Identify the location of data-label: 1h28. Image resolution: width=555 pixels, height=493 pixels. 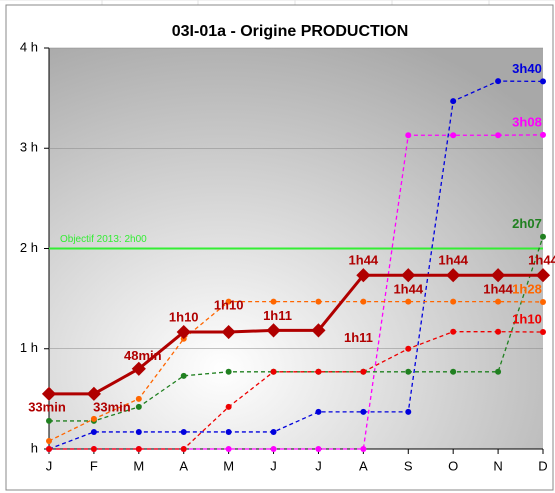
(527, 288).